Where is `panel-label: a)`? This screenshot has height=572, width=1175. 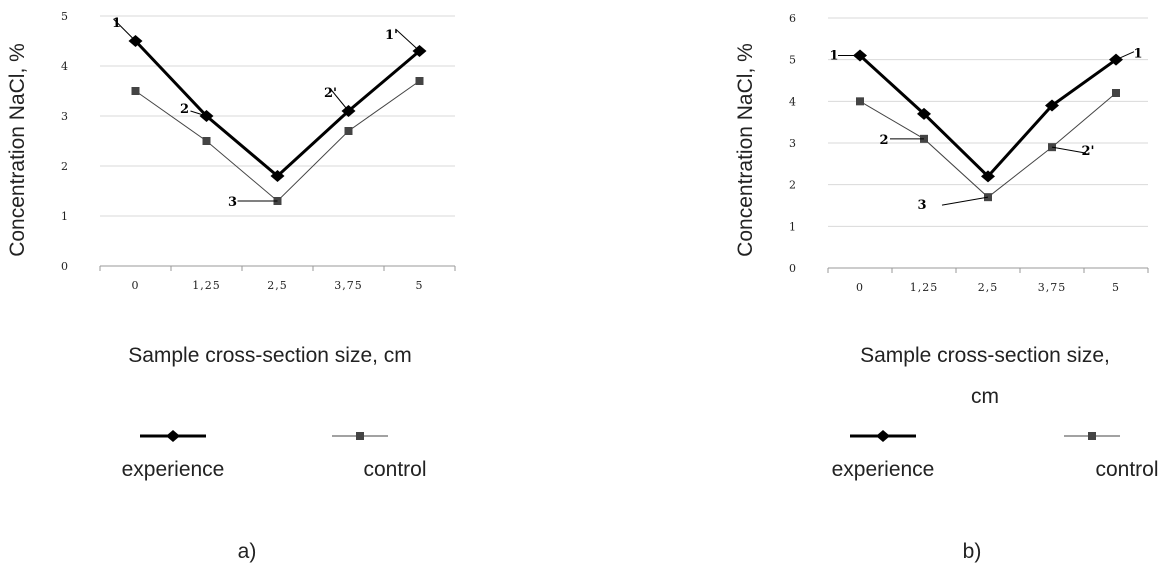
panel-label: a) is located at coordinates (247, 551).